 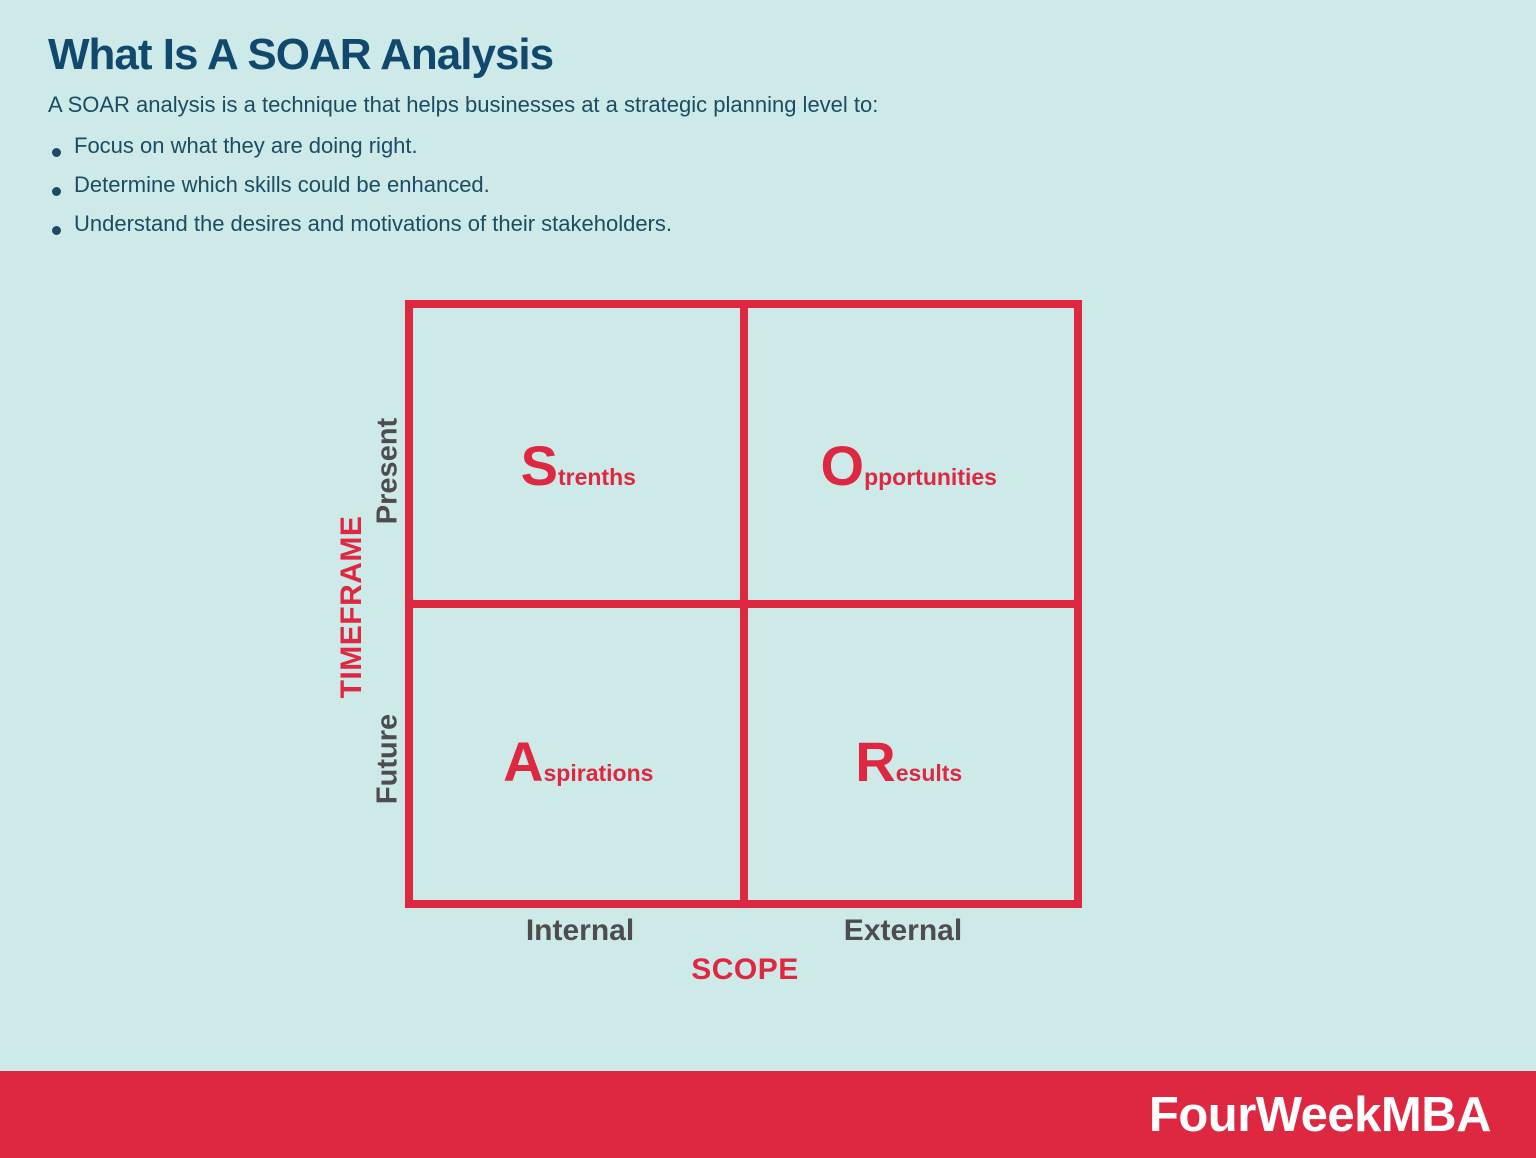 I want to click on quadrant-rest: esults, so click(x=929, y=773).